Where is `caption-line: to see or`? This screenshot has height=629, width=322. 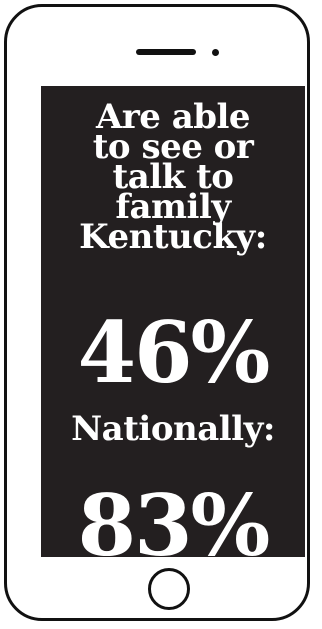
caption-line: to see or is located at coordinates (173, 147).